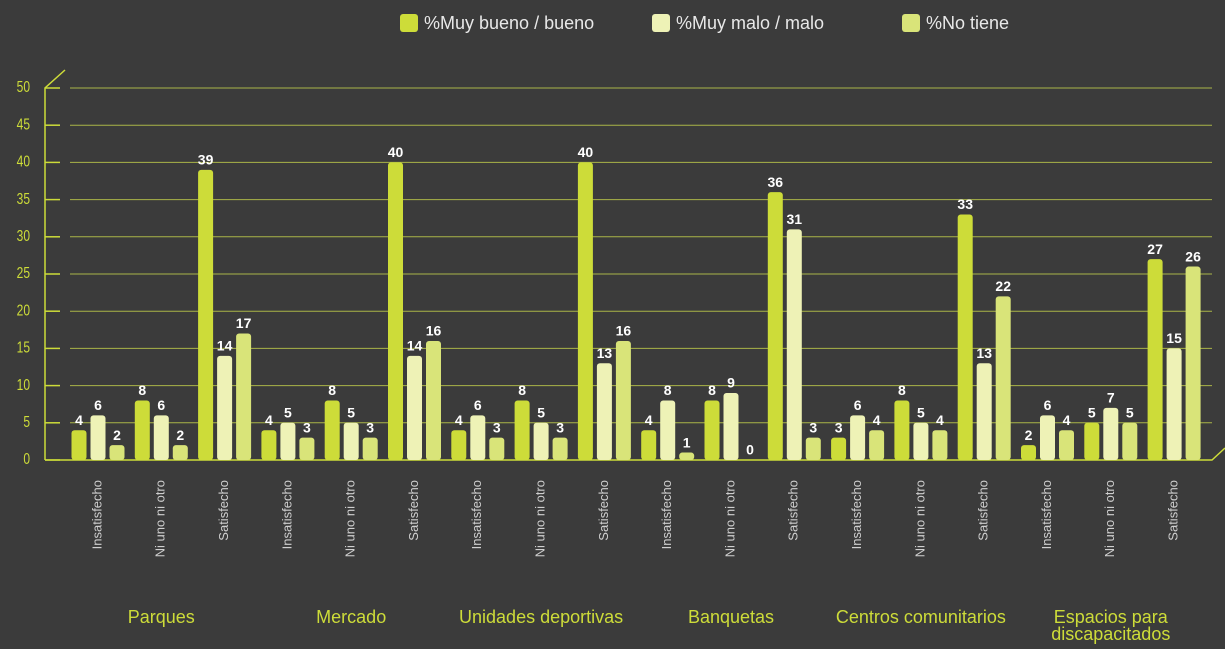 Image resolution: width=1225 pixels, height=649 pixels. What do you see at coordinates (967, 23) in the screenshot?
I see `legend-label: %No tiene` at bounding box center [967, 23].